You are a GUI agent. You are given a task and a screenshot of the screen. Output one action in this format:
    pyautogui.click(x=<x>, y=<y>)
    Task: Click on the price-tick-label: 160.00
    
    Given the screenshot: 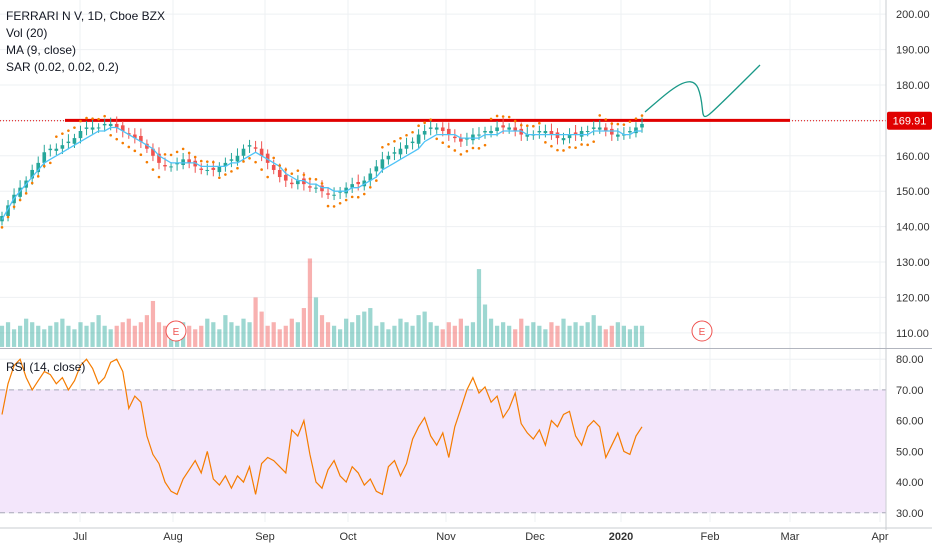 What is the action you would take?
    pyautogui.click(x=913, y=157)
    